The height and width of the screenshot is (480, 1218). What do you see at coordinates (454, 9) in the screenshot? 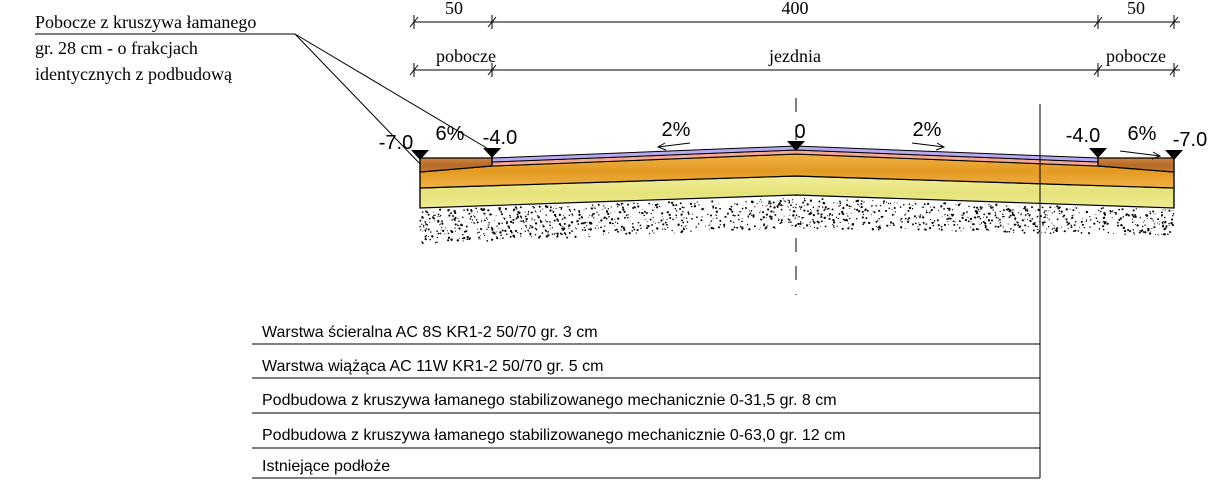
I see `dim-left-shoulder: 50` at bounding box center [454, 9].